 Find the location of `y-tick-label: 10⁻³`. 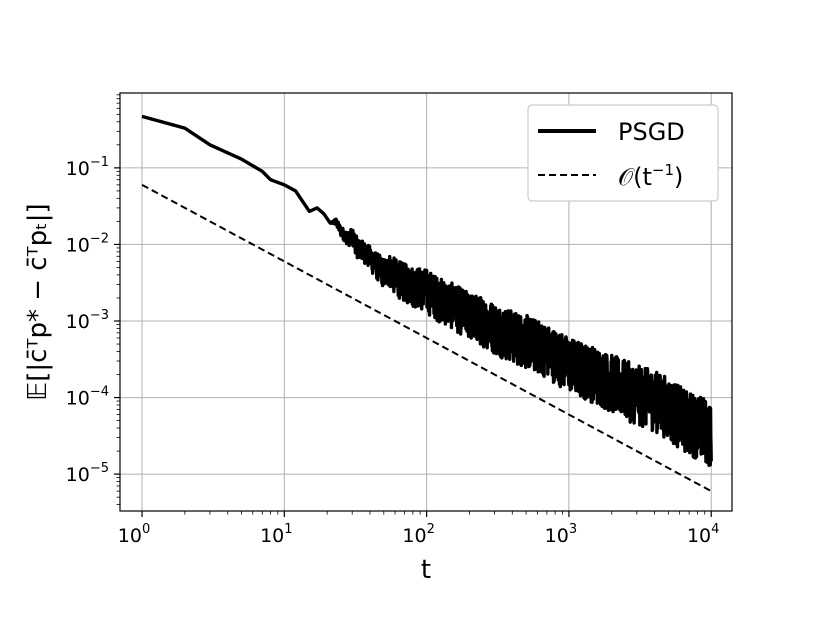

y-tick-label: 10⁻³ is located at coordinates (87, 320).